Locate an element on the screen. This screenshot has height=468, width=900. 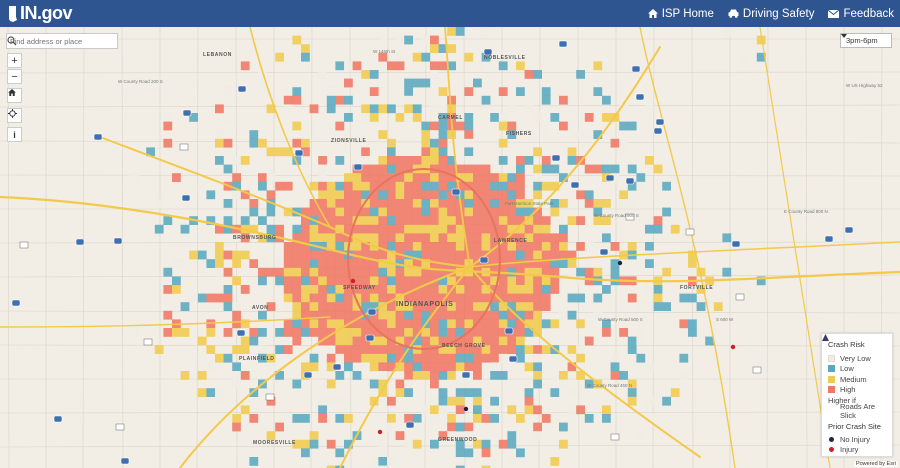
feedback-link: Feedback is located at coordinates (861, 14).